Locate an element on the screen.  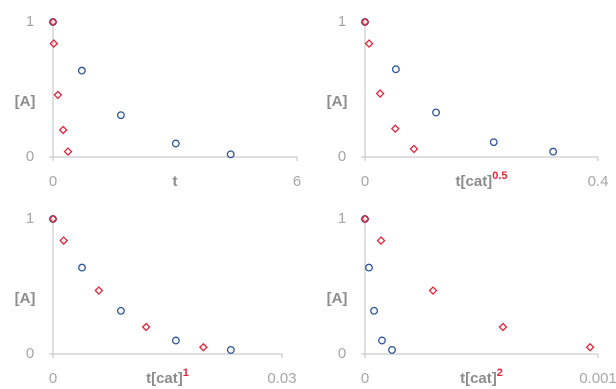
x-tick-label: 0.4 is located at coordinates (598, 181).